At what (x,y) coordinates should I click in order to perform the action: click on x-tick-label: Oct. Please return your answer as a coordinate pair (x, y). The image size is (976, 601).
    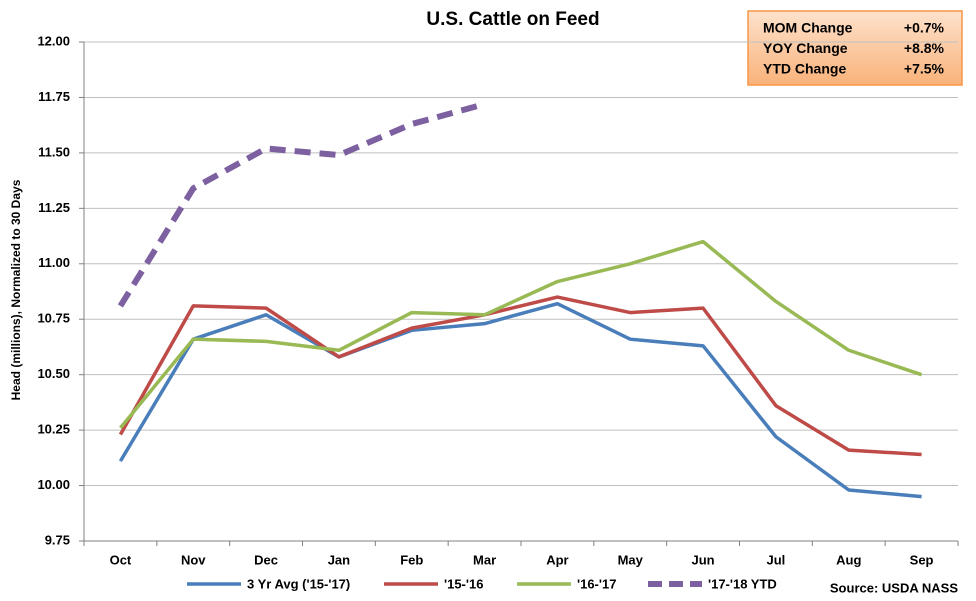
    Looking at the image, I should click on (121, 559).